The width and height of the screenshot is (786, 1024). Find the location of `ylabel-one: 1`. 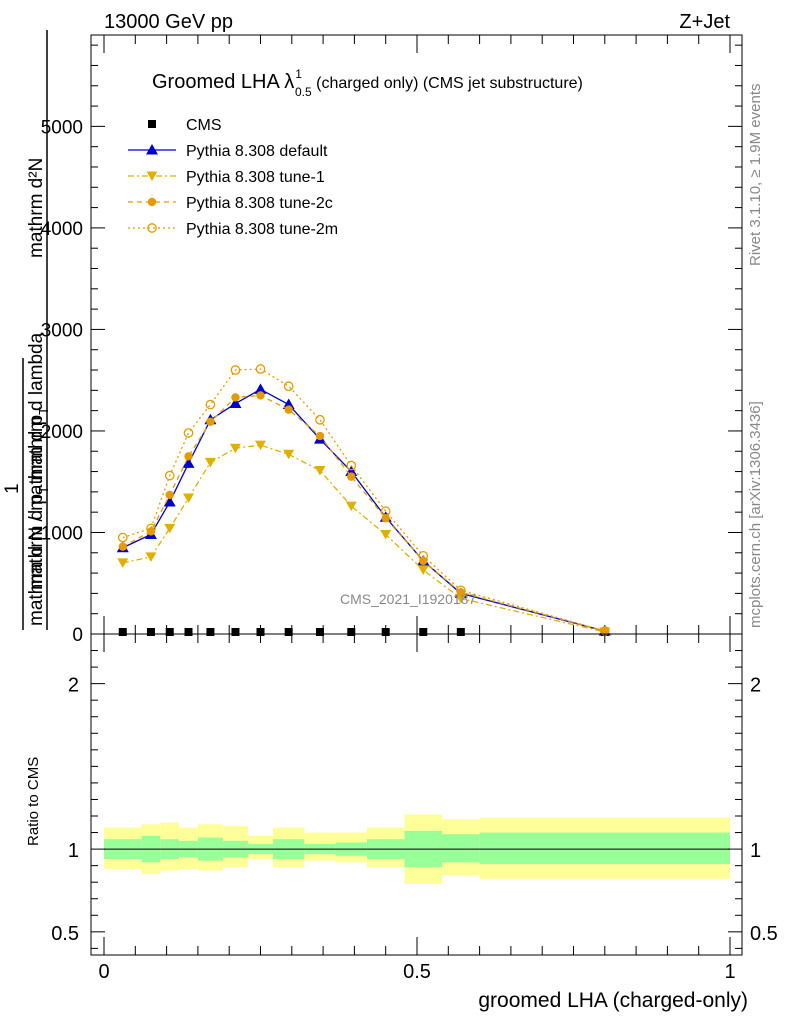

ylabel-one: 1 is located at coordinates (12, 488).